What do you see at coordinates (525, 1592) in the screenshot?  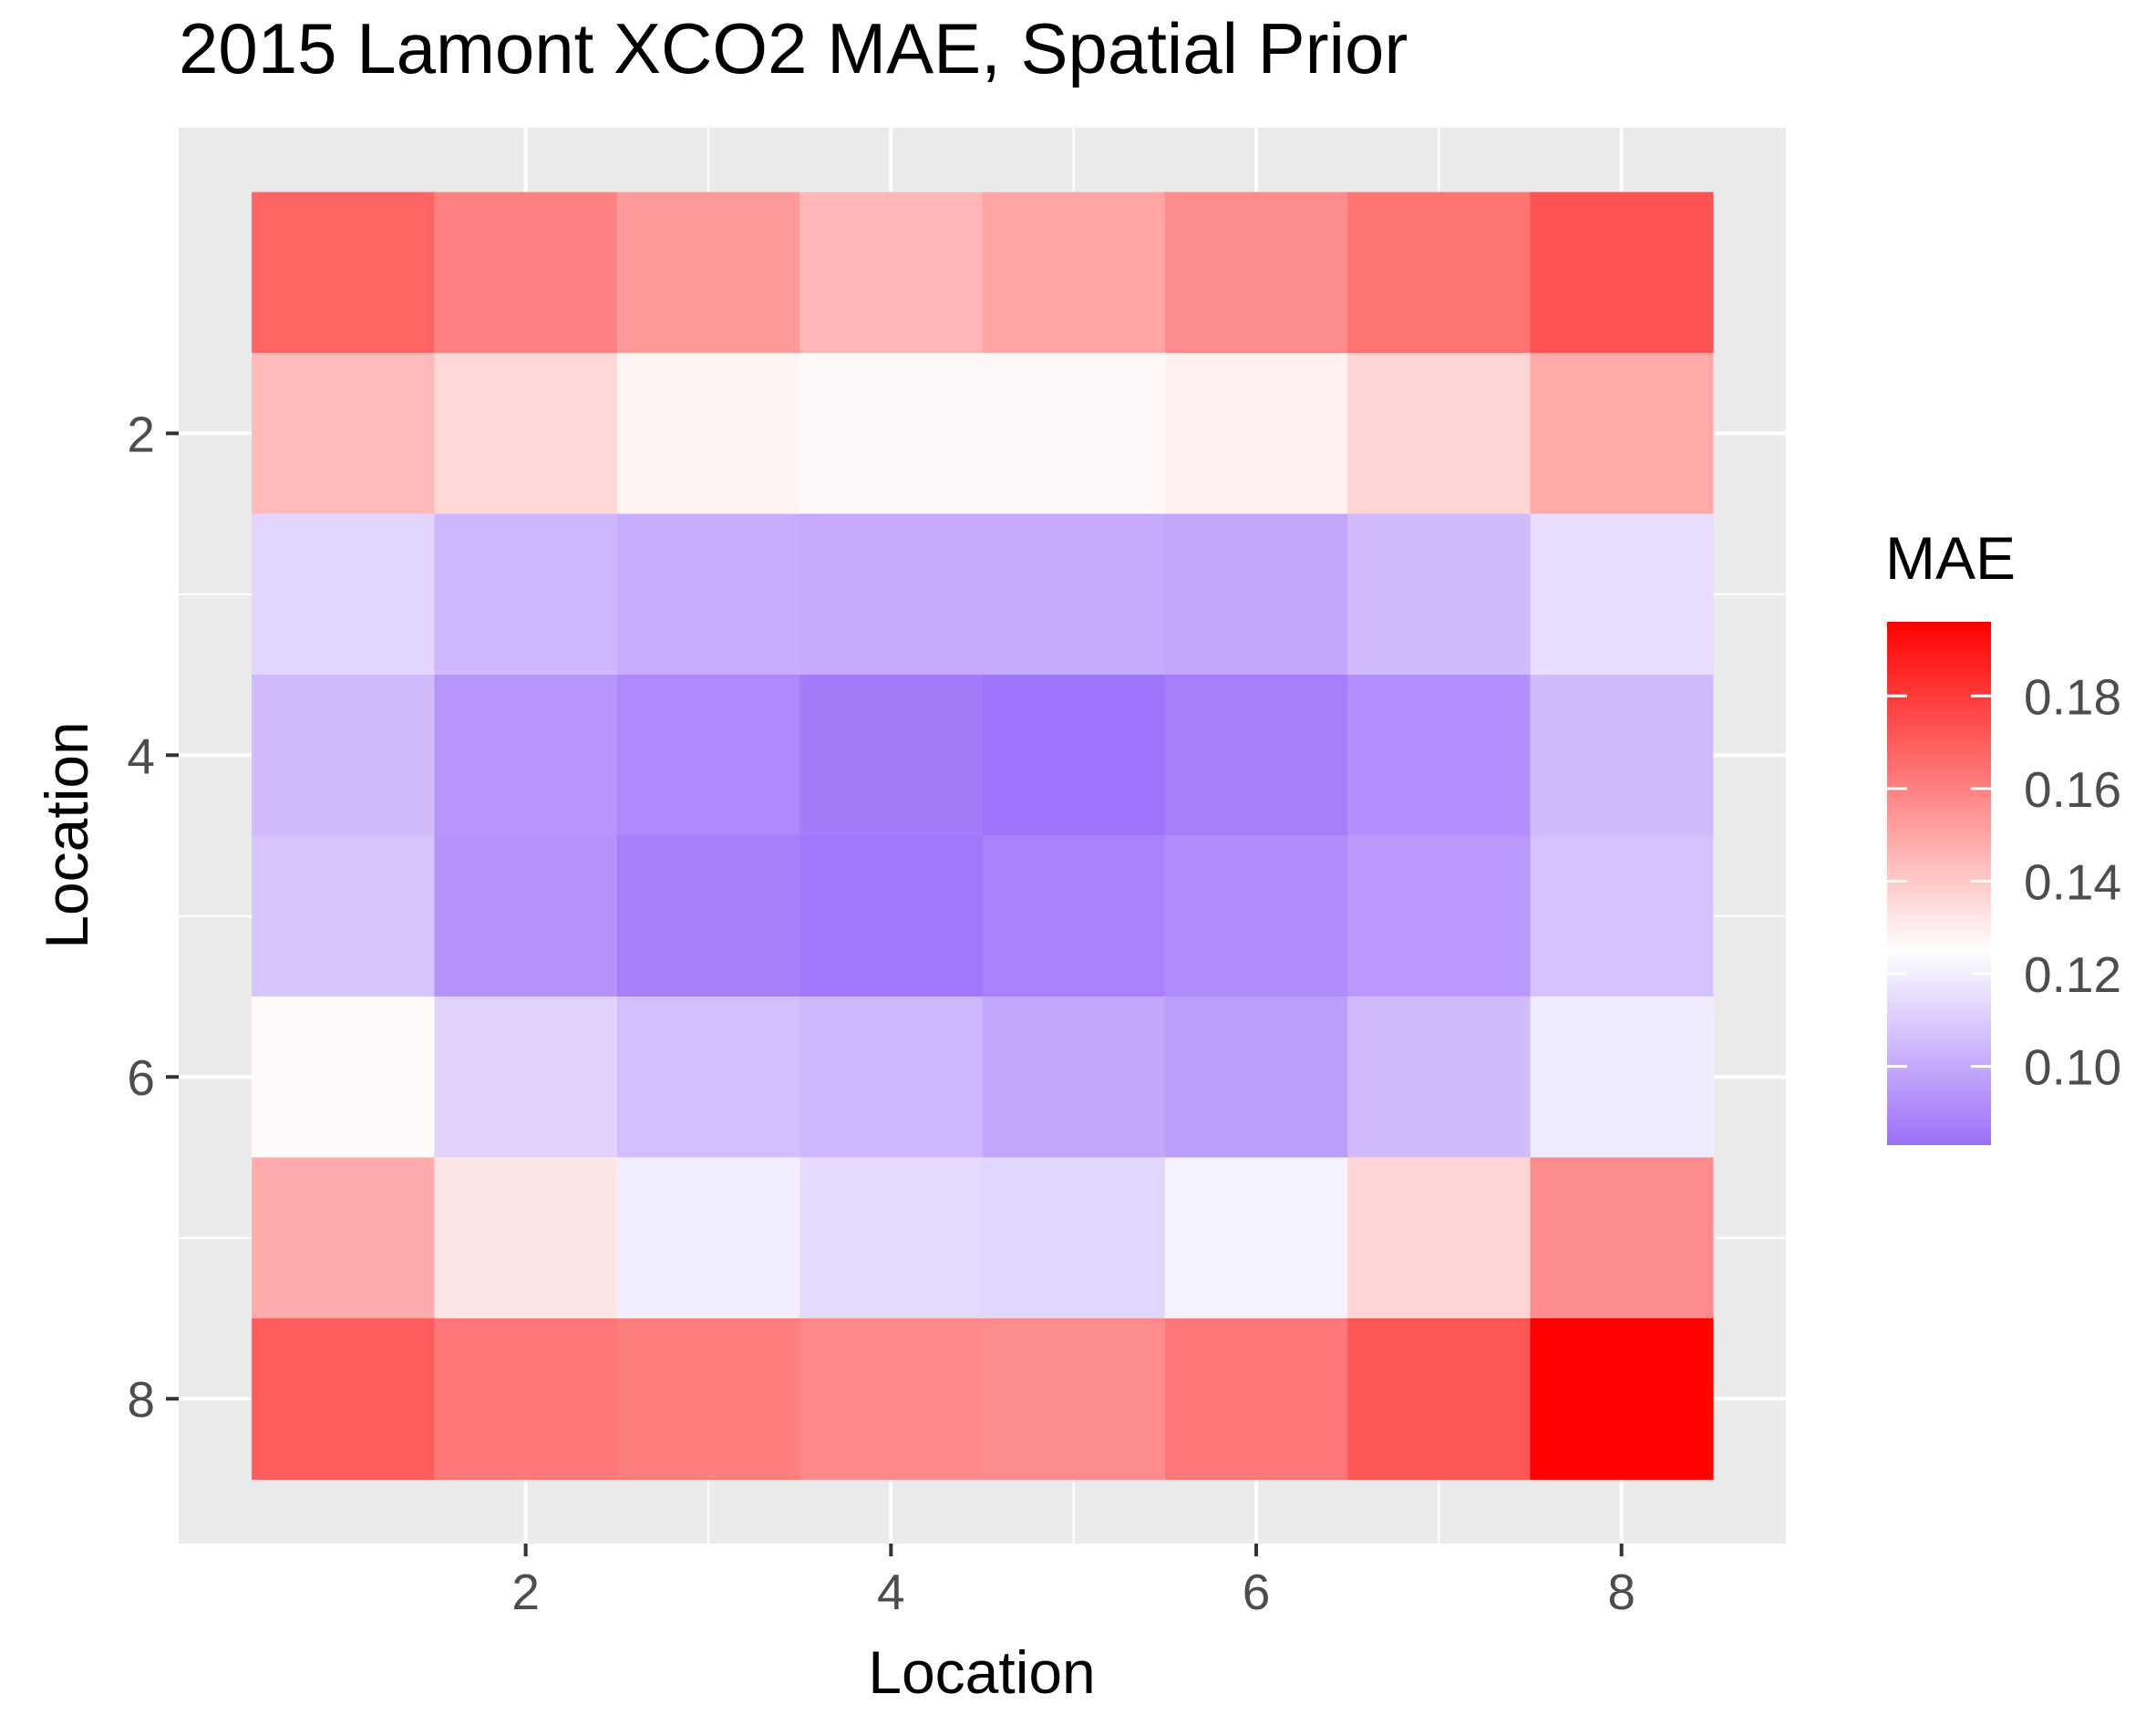 I see `x-tick-label: 2` at bounding box center [525, 1592].